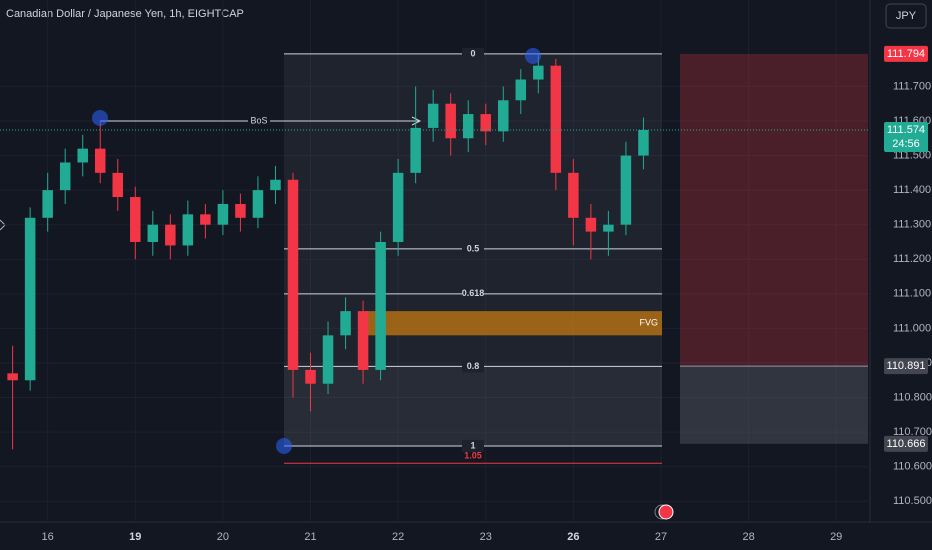 This screenshot has height=550, width=932. I want to click on target-zone, so click(774, 405).